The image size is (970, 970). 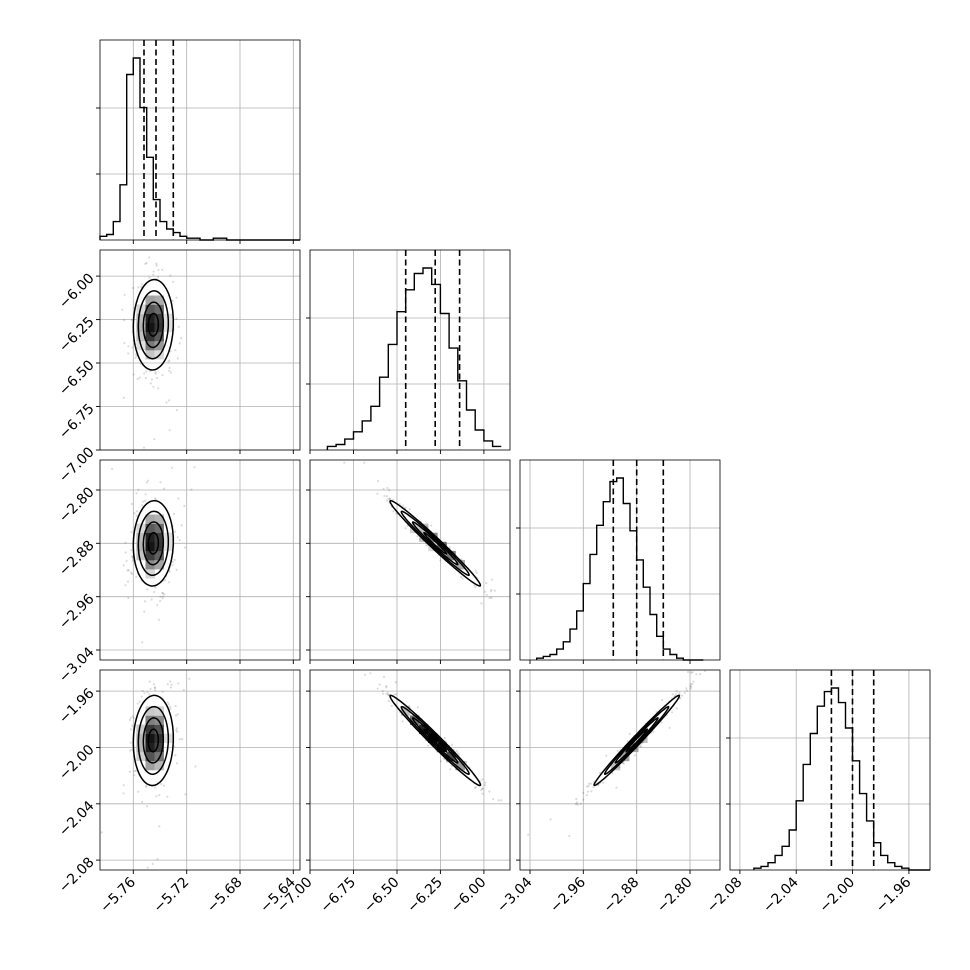 What do you see at coordinates (77, 422) in the screenshot?
I see `y-tick-label-1-1: −6.75` at bounding box center [77, 422].